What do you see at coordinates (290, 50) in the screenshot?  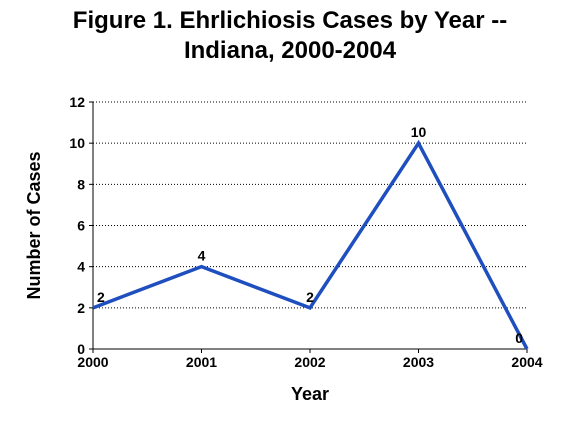 I see `chart-title-line-2: Indiana, 2000-2004` at bounding box center [290, 50].